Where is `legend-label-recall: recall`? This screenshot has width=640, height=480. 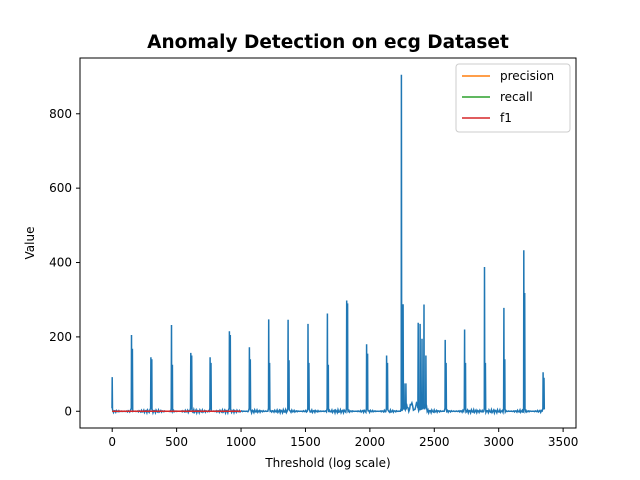 legend-label-recall: recall is located at coordinates (516, 97).